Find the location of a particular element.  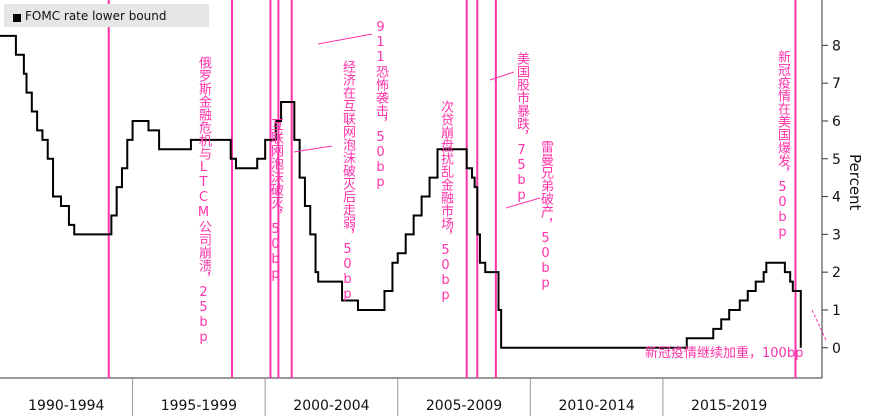

y-tick-label-1: 1 is located at coordinates (836, 311).